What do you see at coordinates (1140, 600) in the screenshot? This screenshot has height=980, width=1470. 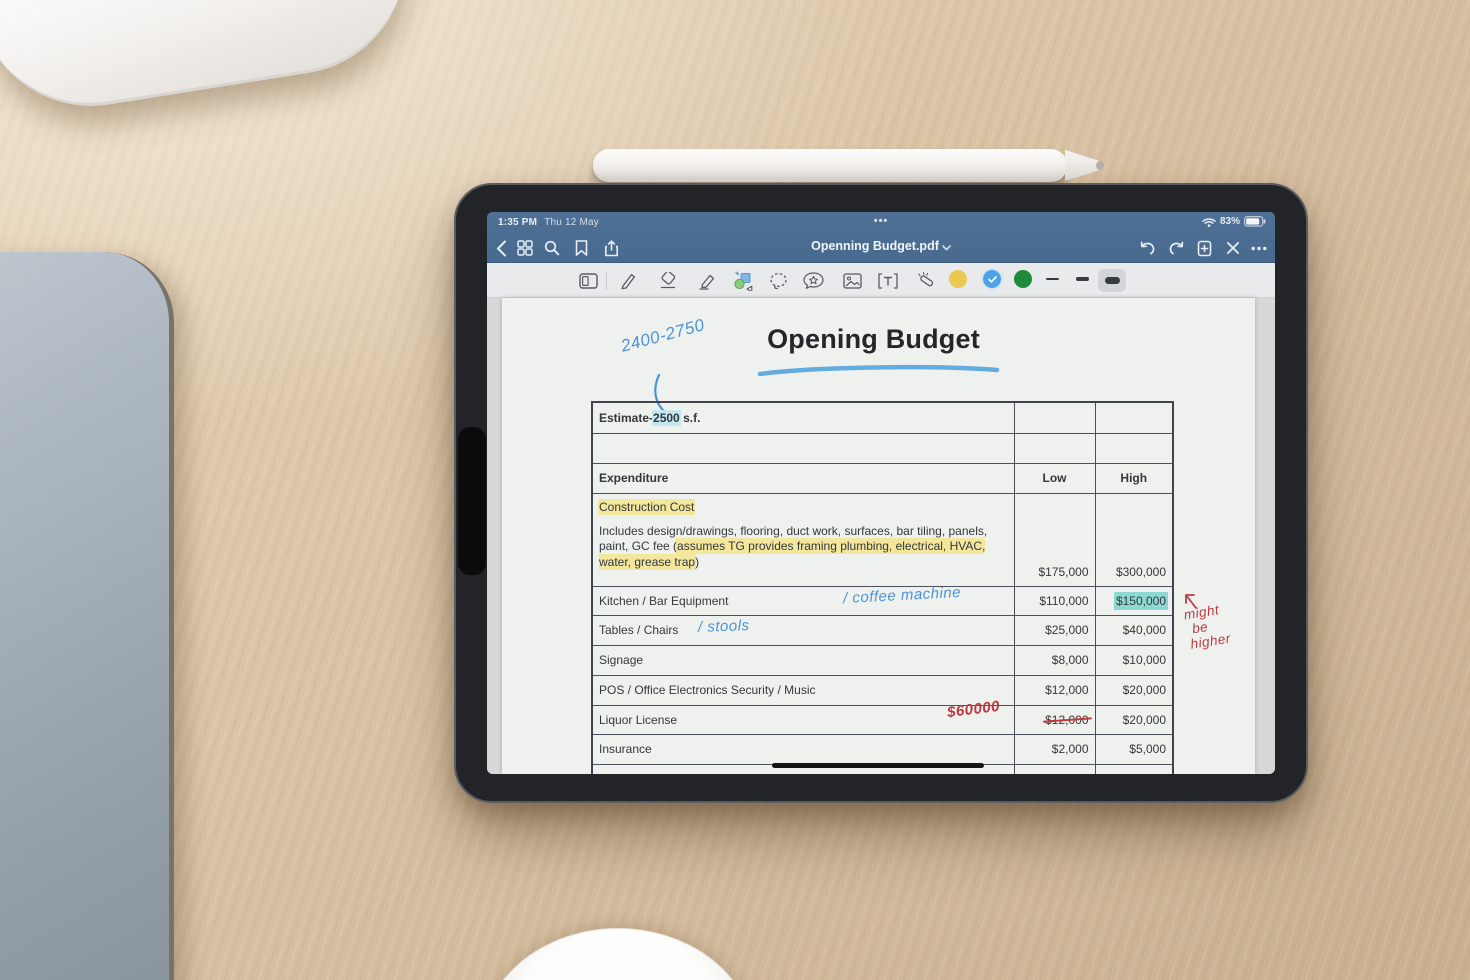 I see `kitchen-high-highlight: $150,000` at bounding box center [1140, 600].